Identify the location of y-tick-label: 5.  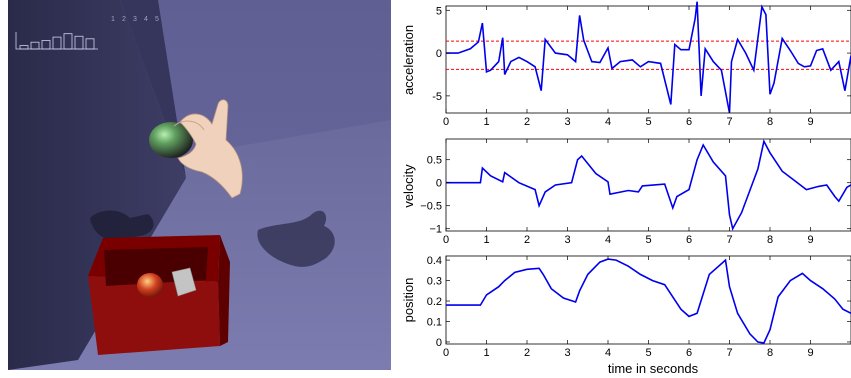
(439, 11).